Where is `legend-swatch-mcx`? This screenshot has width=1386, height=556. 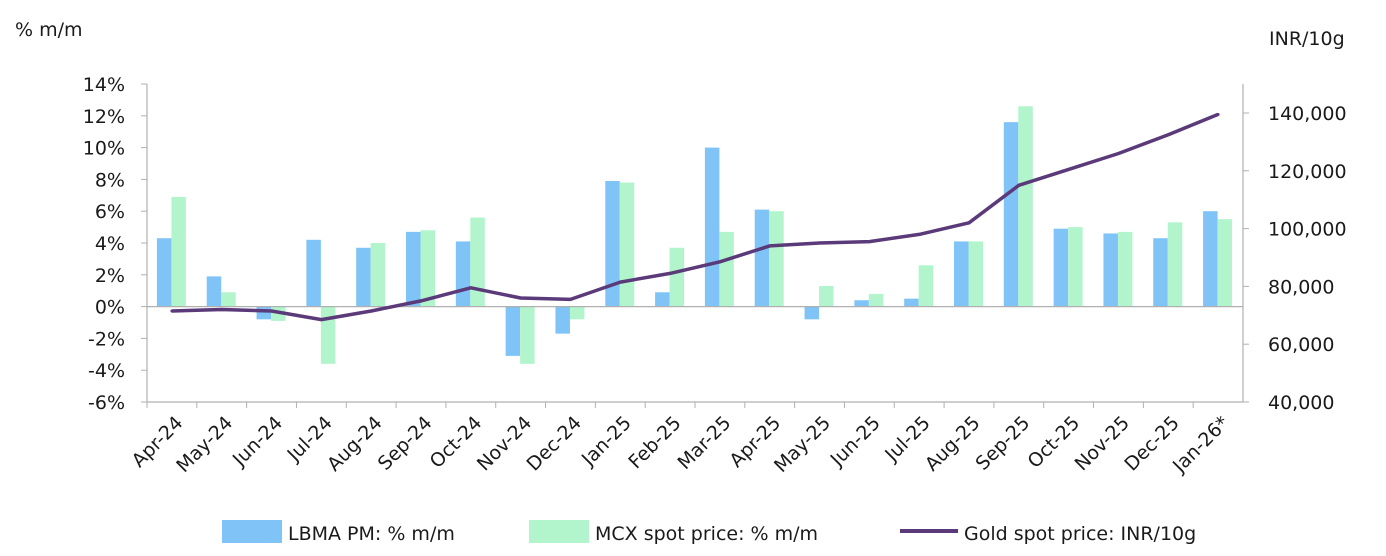
legend-swatch-mcx is located at coordinates (559, 531).